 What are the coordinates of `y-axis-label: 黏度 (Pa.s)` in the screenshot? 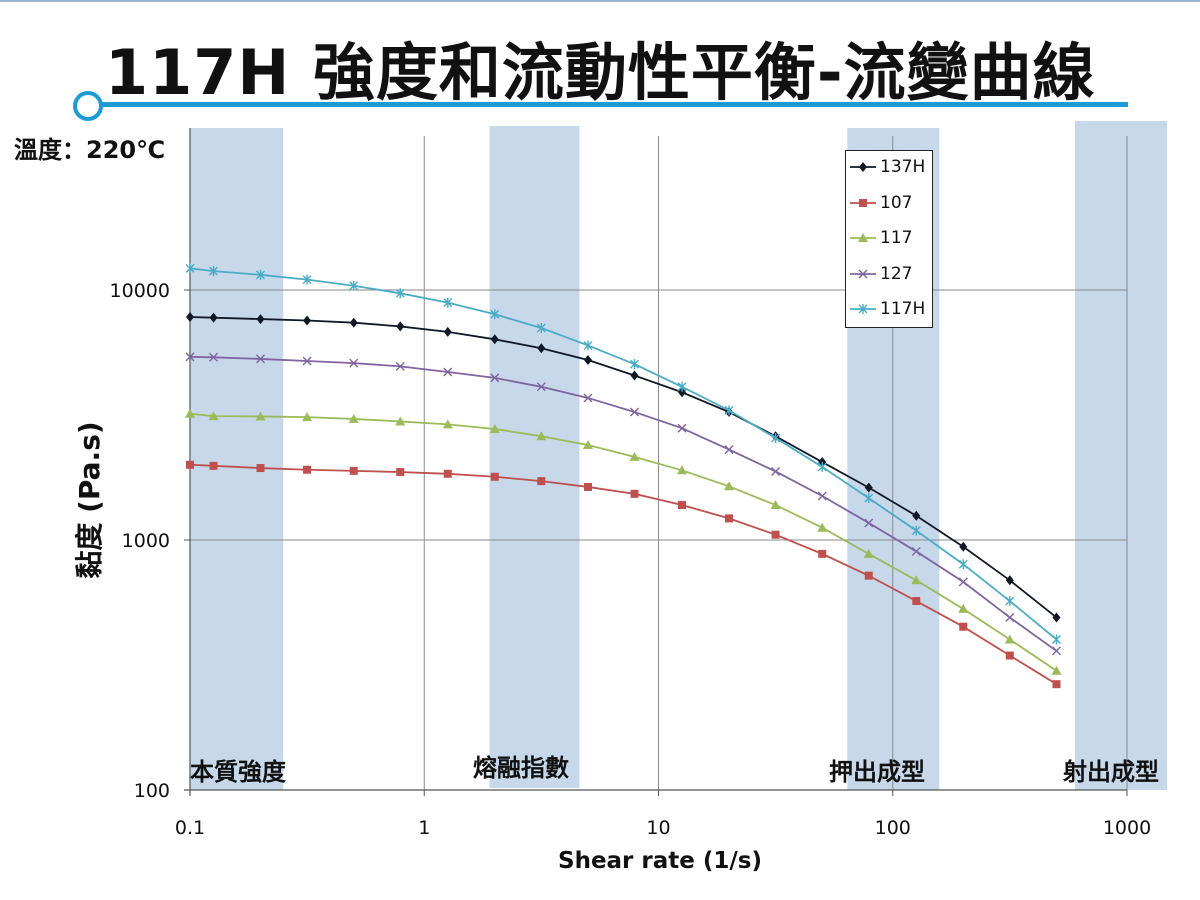 It's located at (89, 500).